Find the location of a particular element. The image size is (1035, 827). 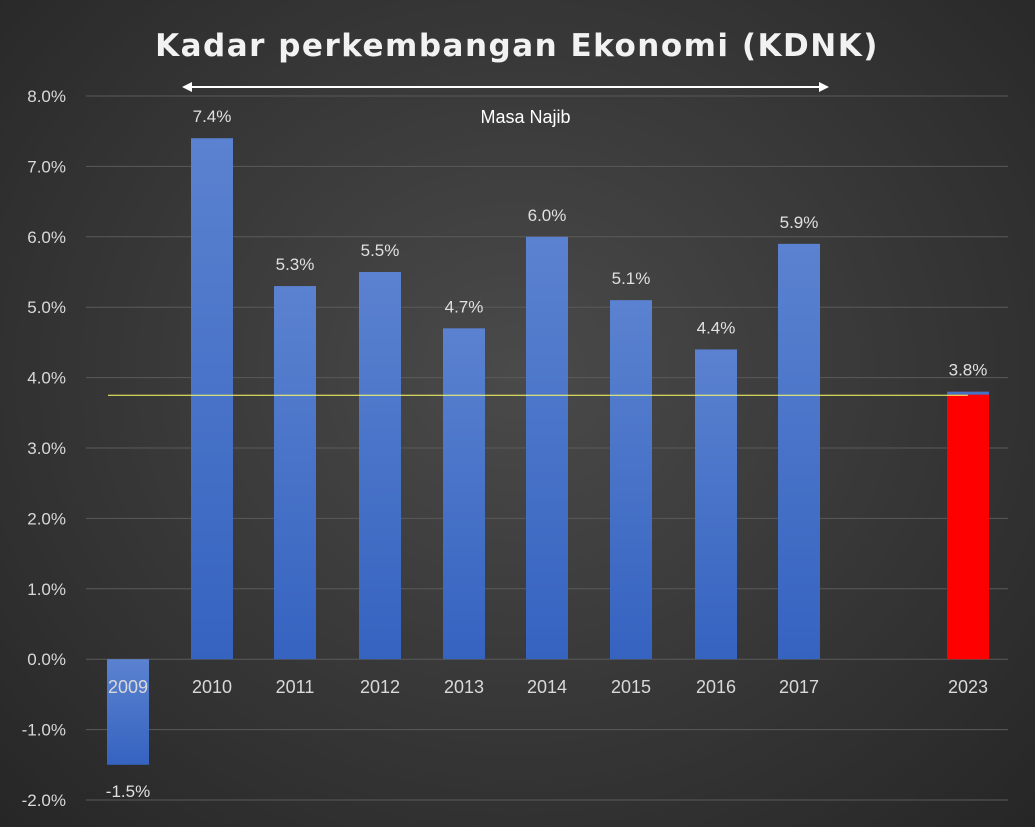

y-tick-label: 8.0% is located at coordinates (46, 96).